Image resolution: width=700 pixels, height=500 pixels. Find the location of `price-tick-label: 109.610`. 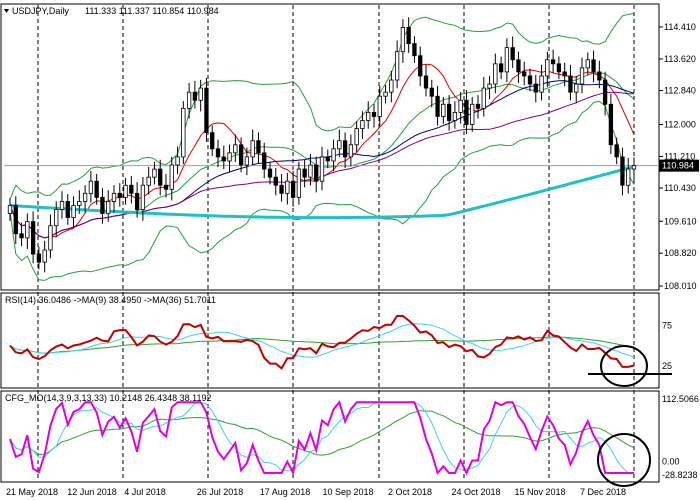

price-tick-label: 109.610 is located at coordinates (680, 221).